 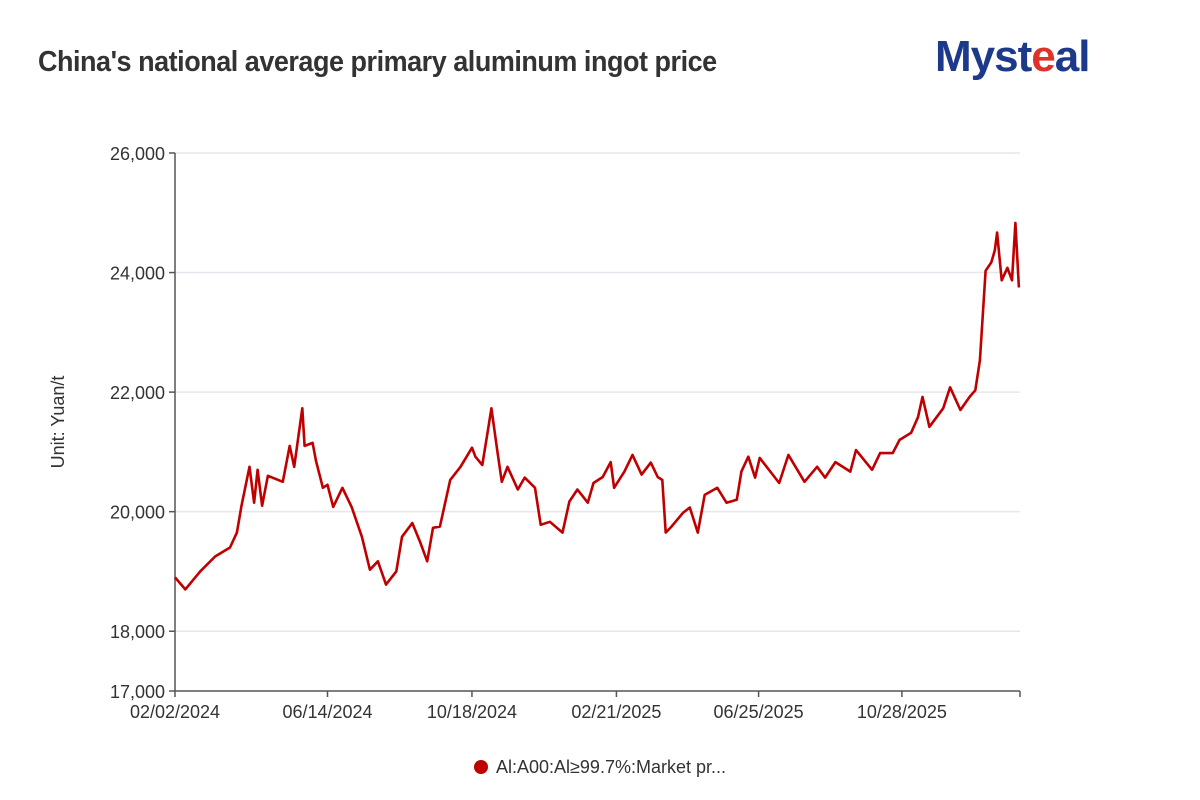 I want to click on y-tick-label: 24,000, so click(x=137, y=274).